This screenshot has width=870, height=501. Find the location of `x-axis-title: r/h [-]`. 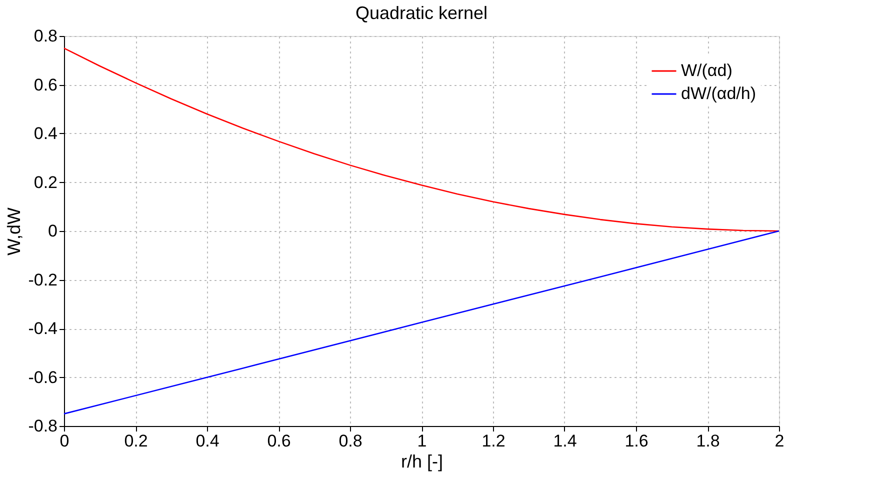

x-axis-title: r/h [-] is located at coordinates (422, 462).